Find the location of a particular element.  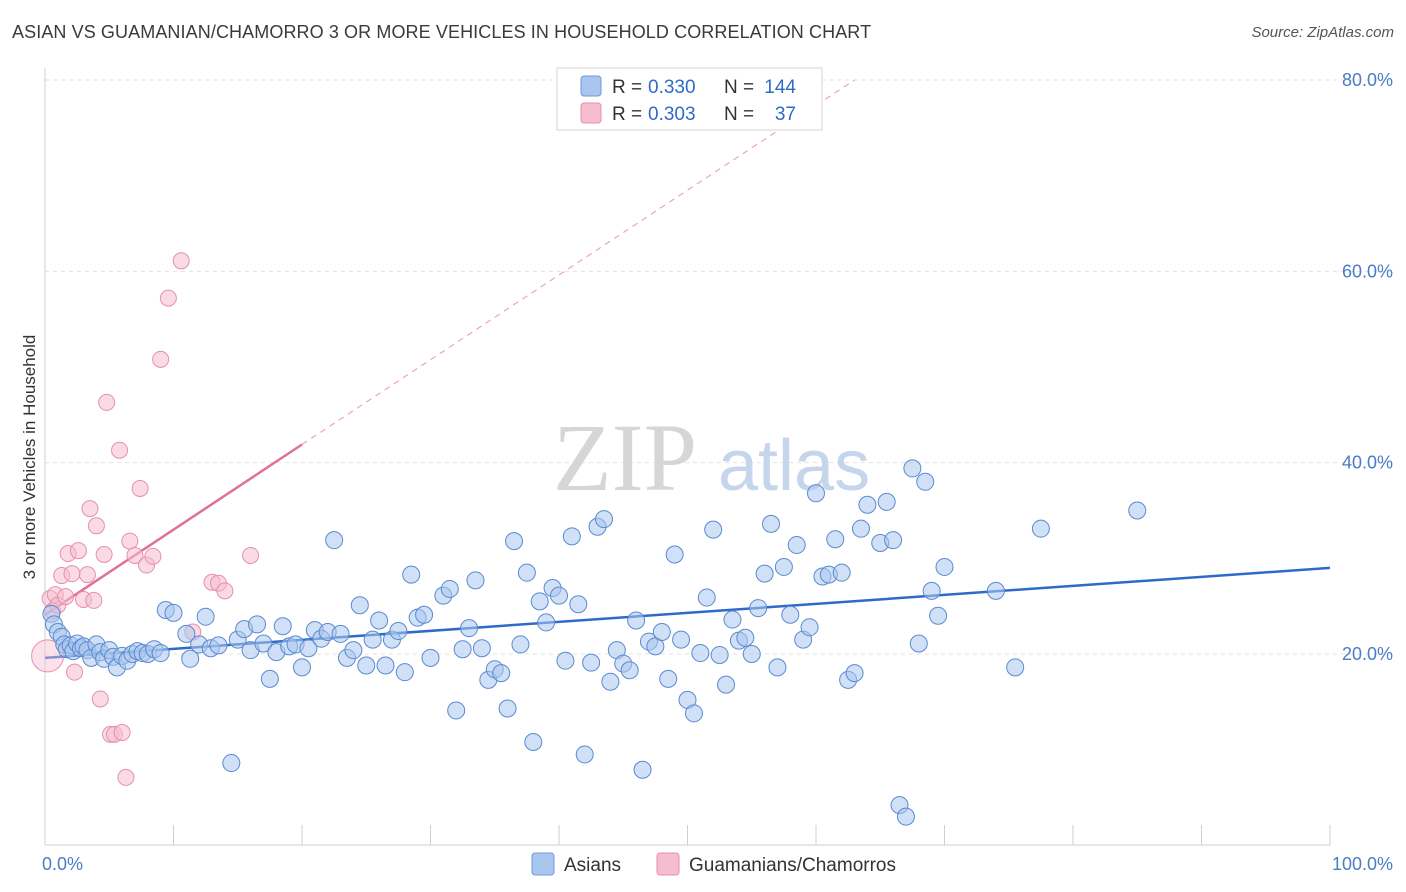

x-tick-label-min: 0.0% is located at coordinates (62, 864).